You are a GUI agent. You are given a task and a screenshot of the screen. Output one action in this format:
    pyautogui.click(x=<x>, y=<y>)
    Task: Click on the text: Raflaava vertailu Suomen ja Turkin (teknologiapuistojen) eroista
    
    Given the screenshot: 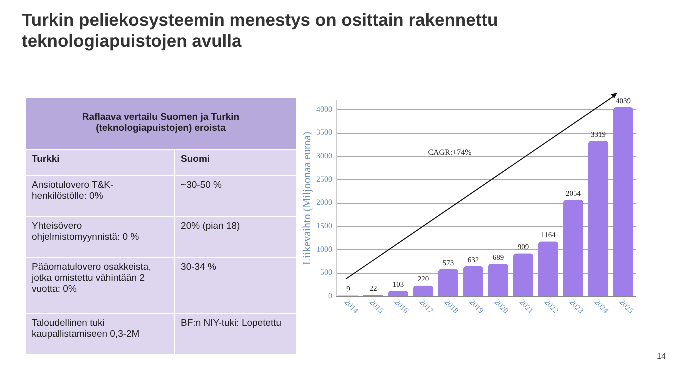 What is the action you would take?
    pyautogui.click(x=161, y=124)
    